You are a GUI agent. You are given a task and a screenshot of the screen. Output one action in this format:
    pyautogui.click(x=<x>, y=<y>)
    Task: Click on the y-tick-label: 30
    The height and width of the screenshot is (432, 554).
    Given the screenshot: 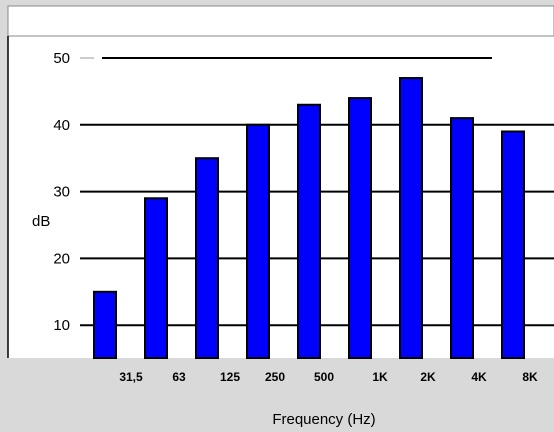 What is the action you would take?
    pyautogui.click(x=61, y=192)
    